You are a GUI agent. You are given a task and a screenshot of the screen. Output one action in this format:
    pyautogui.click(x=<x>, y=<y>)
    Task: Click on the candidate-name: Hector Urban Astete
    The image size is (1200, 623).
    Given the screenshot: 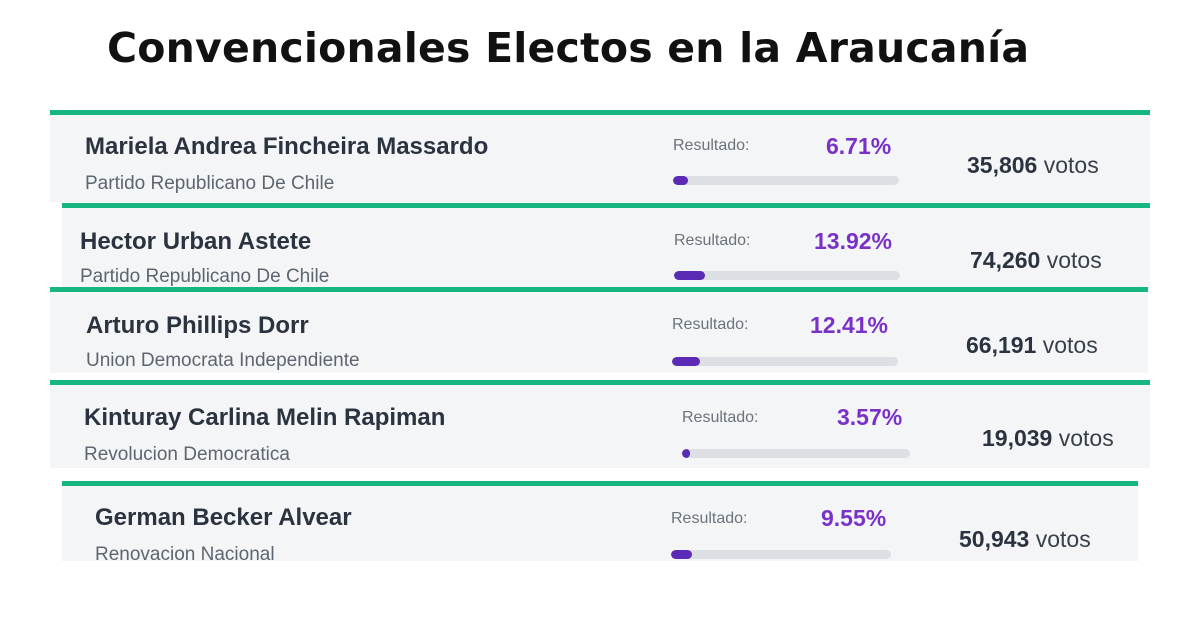 What is the action you would take?
    pyautogui.click(x=196, y=241)
    